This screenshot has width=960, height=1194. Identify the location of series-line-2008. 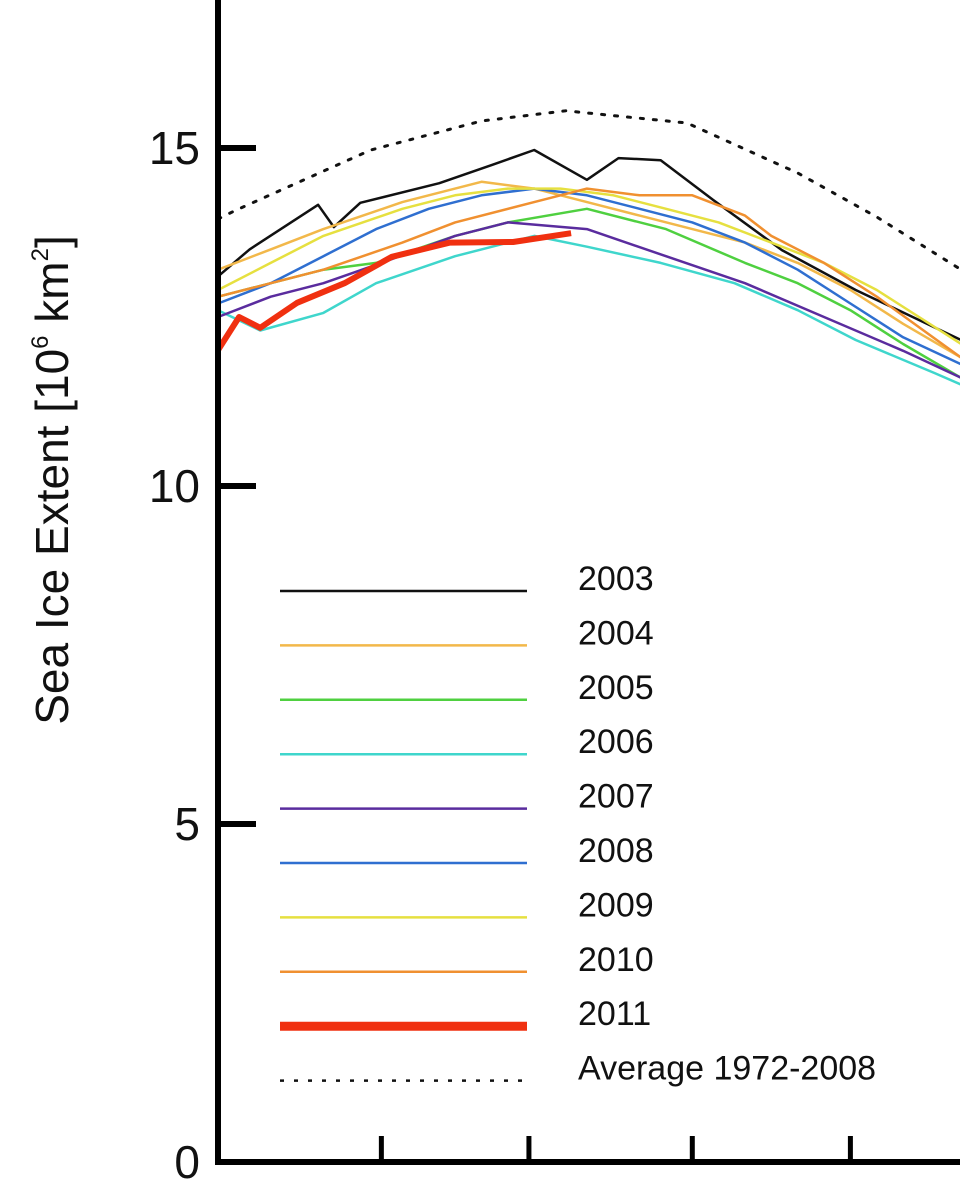
(588, 276).